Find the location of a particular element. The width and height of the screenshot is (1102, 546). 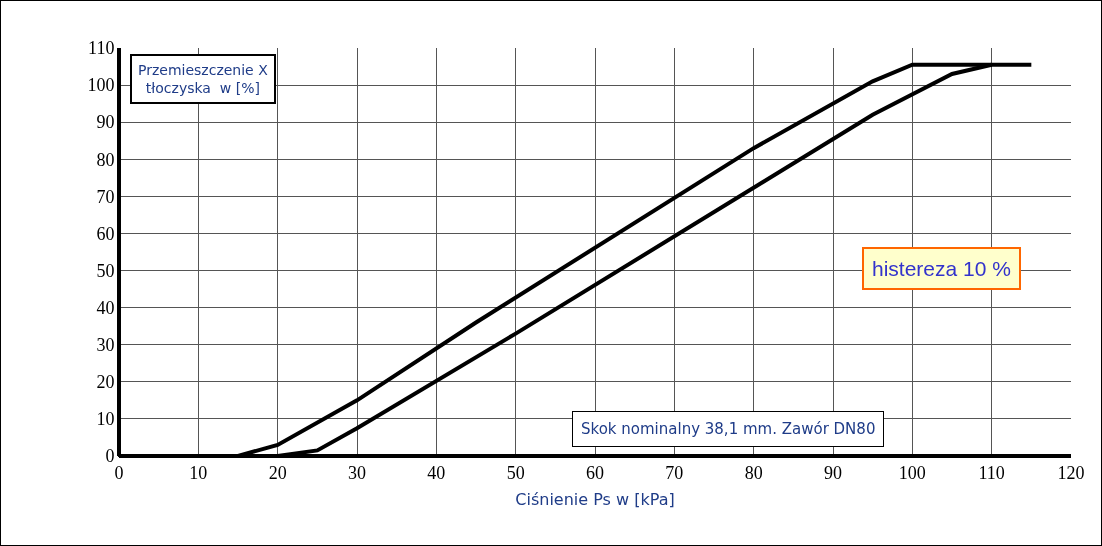

y-tick-label: 0 is located at coordinates (110, 456).